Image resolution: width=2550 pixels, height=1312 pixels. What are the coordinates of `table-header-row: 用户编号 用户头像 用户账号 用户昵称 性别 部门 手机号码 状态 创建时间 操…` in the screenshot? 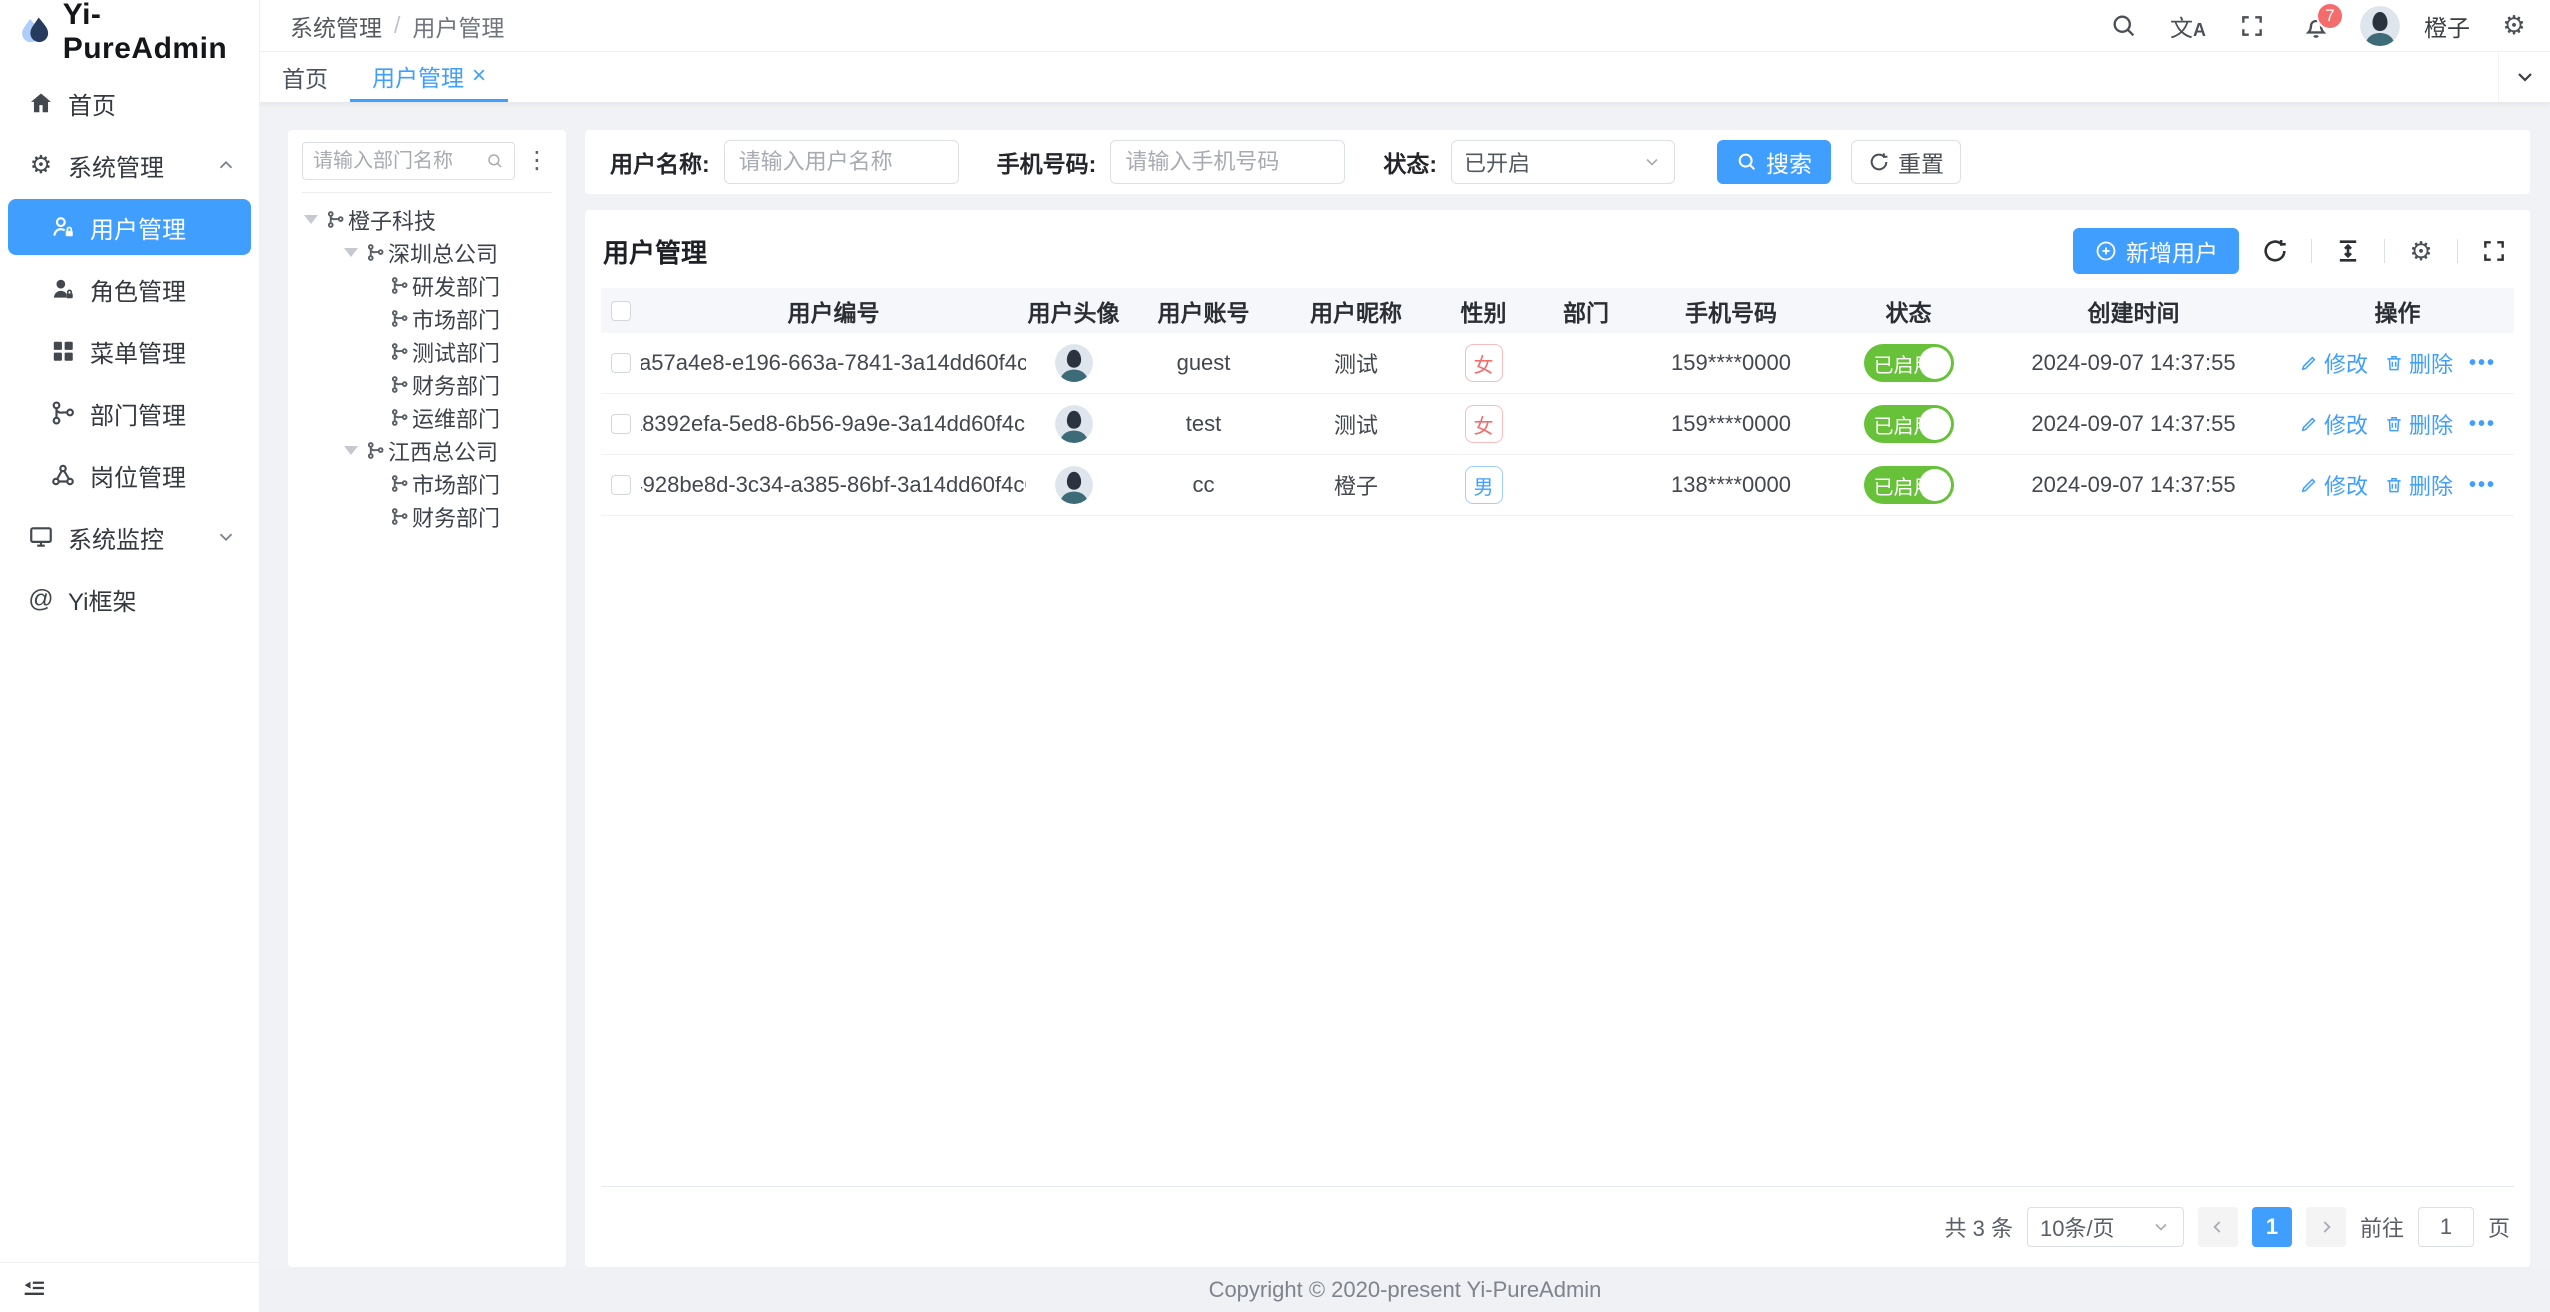 It's located at (1557, 310).